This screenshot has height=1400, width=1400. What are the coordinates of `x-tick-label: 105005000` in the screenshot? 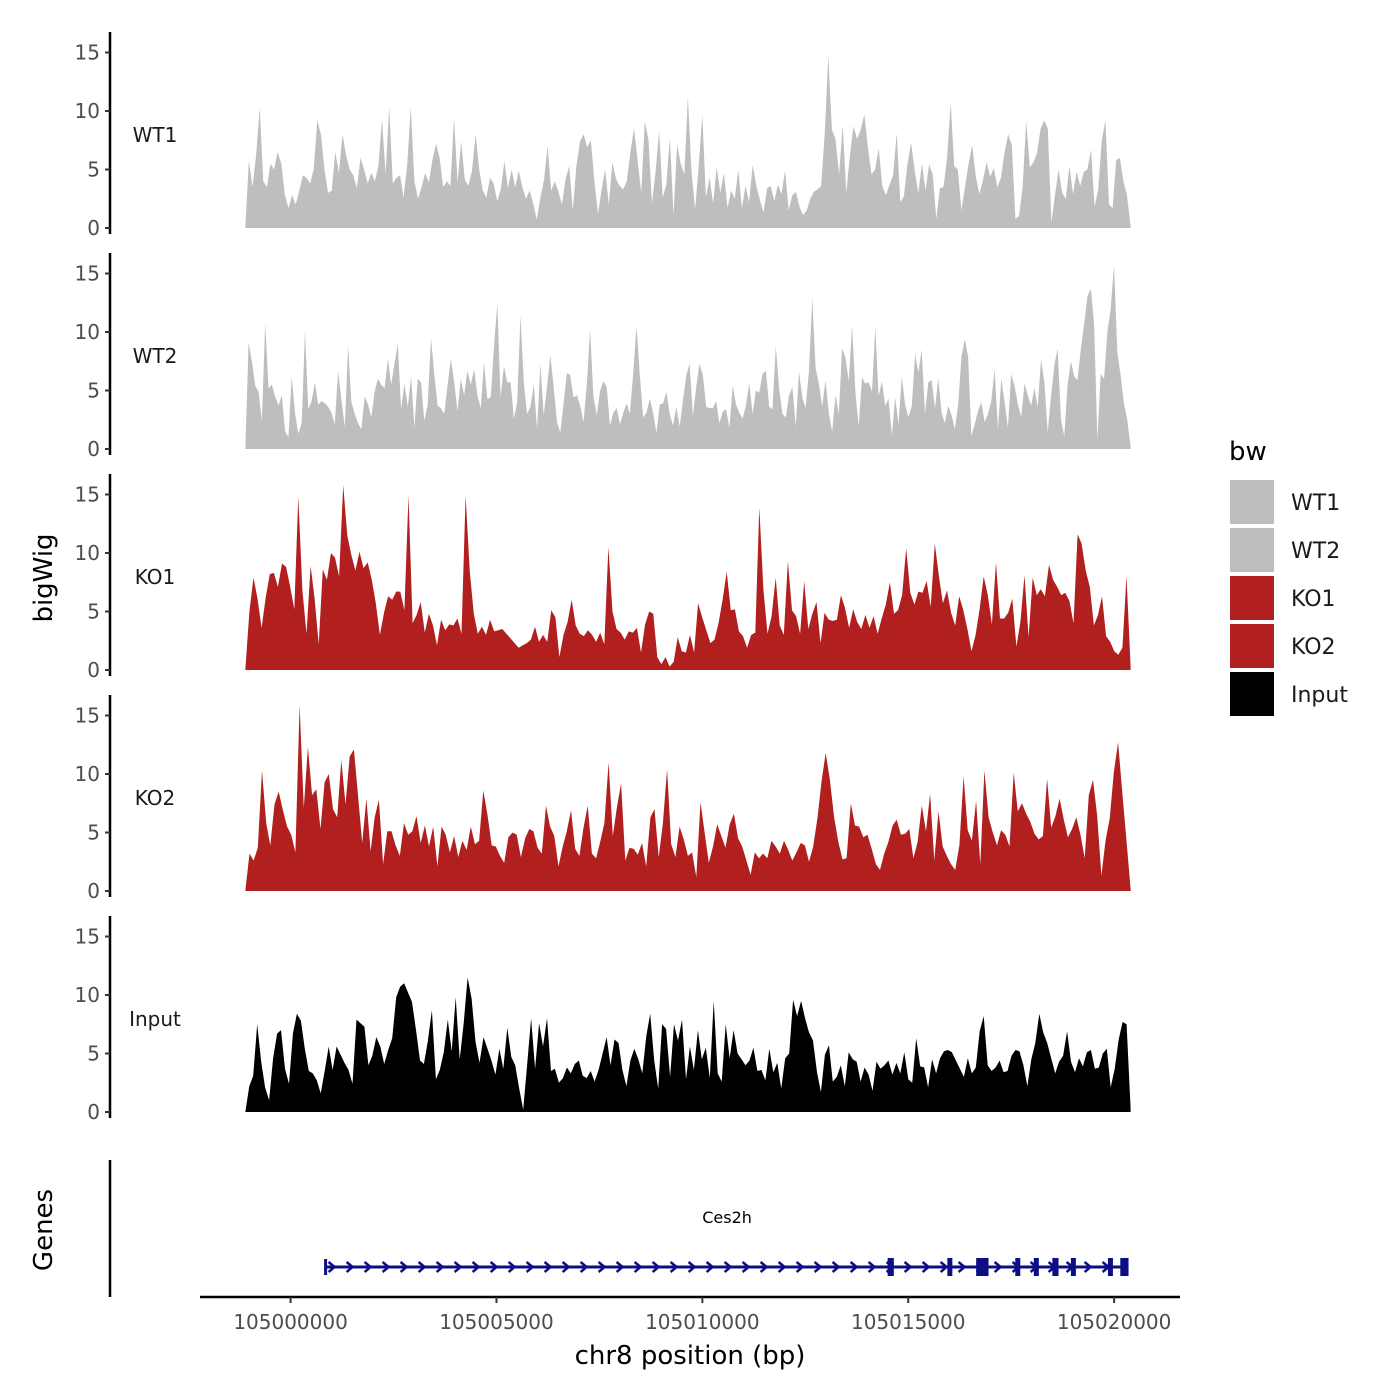 It's located at (496, 1322).